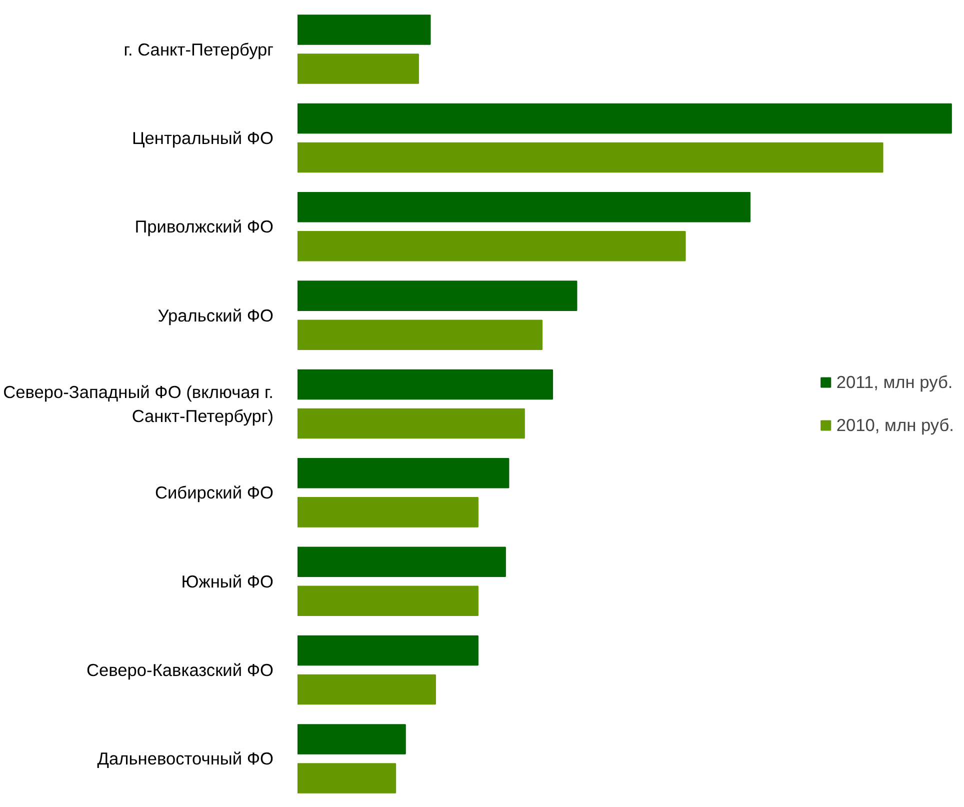  What do you see at coordinates (204, 226) in the screenshot?
I see `y-tick-label: Приволжский ФО` at bounding box center [204, 226].